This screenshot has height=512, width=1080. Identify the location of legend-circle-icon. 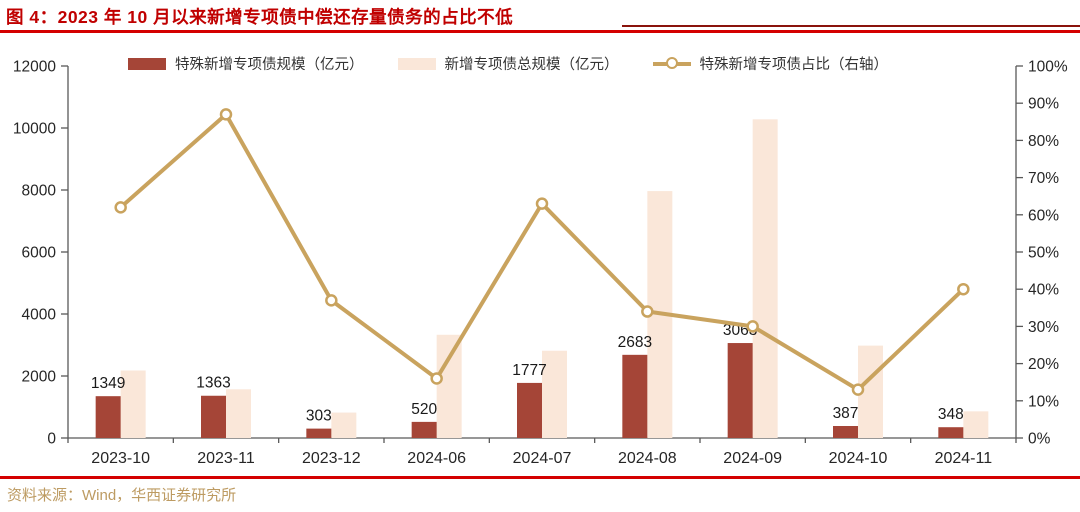
(671, 63).